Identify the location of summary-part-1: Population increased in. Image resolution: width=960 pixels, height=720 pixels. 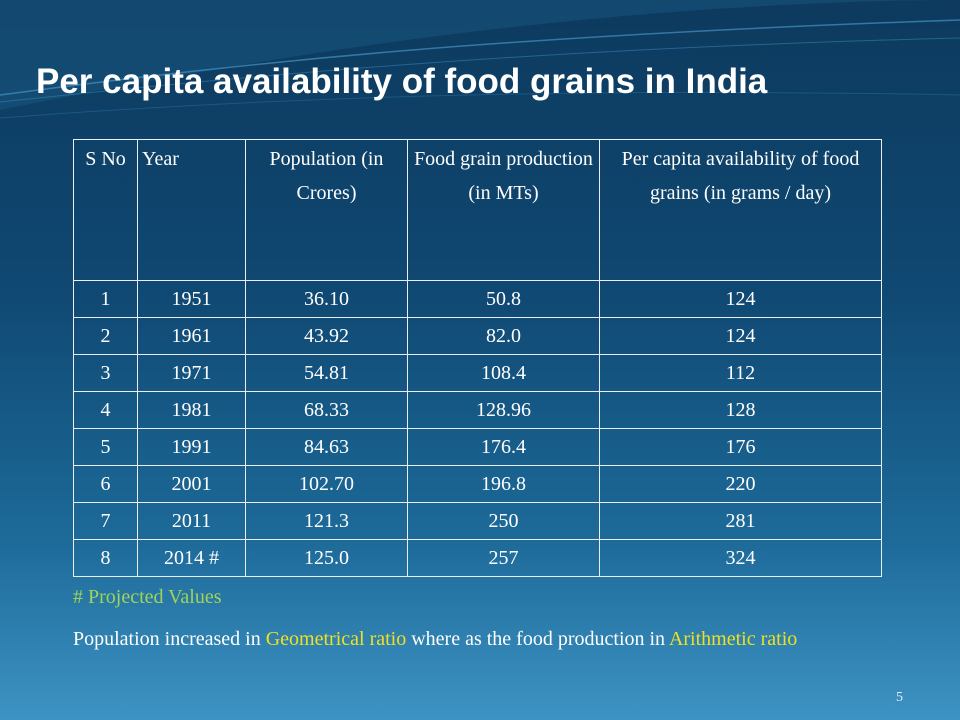
(169, 639).